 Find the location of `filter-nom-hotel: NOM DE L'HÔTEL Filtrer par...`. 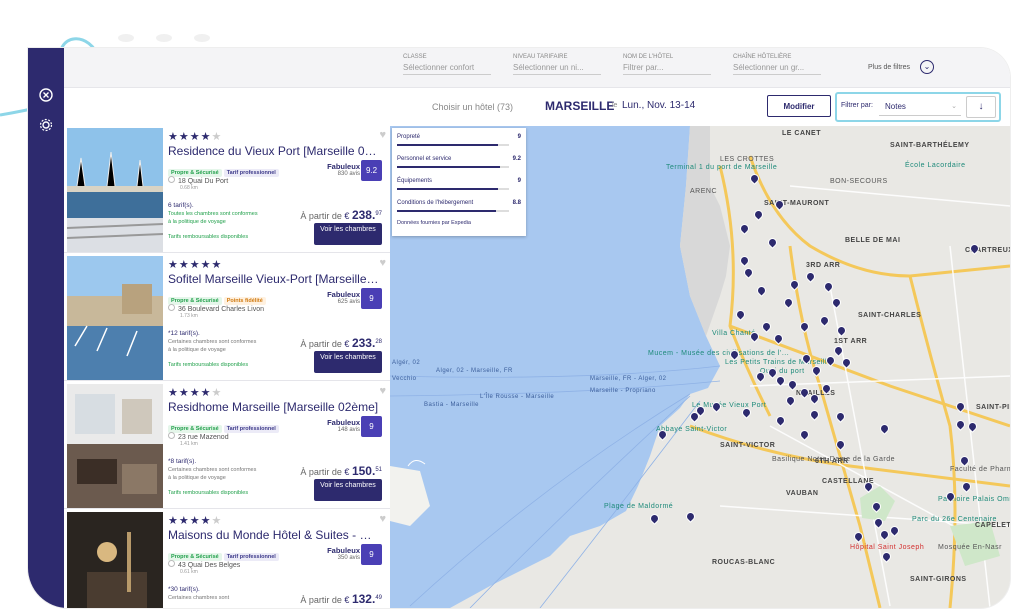

filter-nom-hotel: NOM DE L'HÔTEL Filtrer par... is located at coordinates (667, 64).